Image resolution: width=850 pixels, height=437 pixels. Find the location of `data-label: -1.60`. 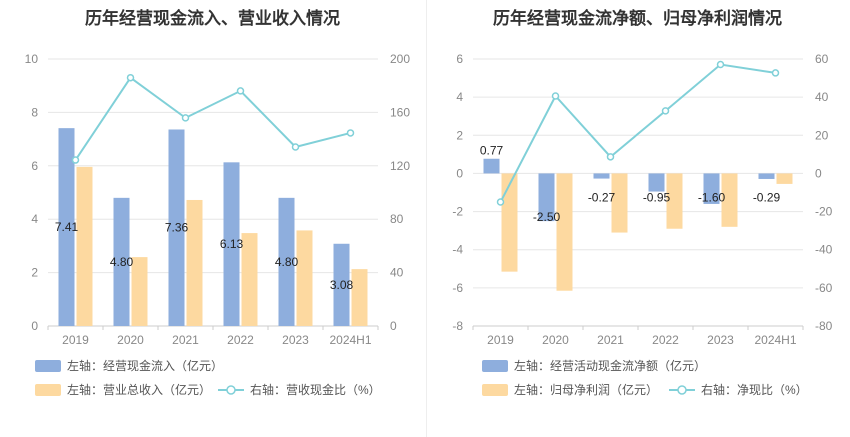

data-label: -1.60 is located at coordinates (712, 197).